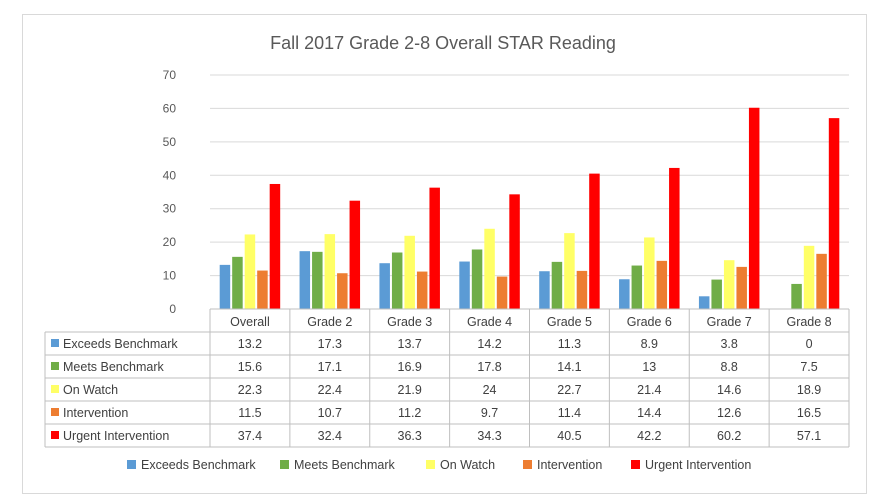  I want to click on data-label: 3.8, so click(728, 344).